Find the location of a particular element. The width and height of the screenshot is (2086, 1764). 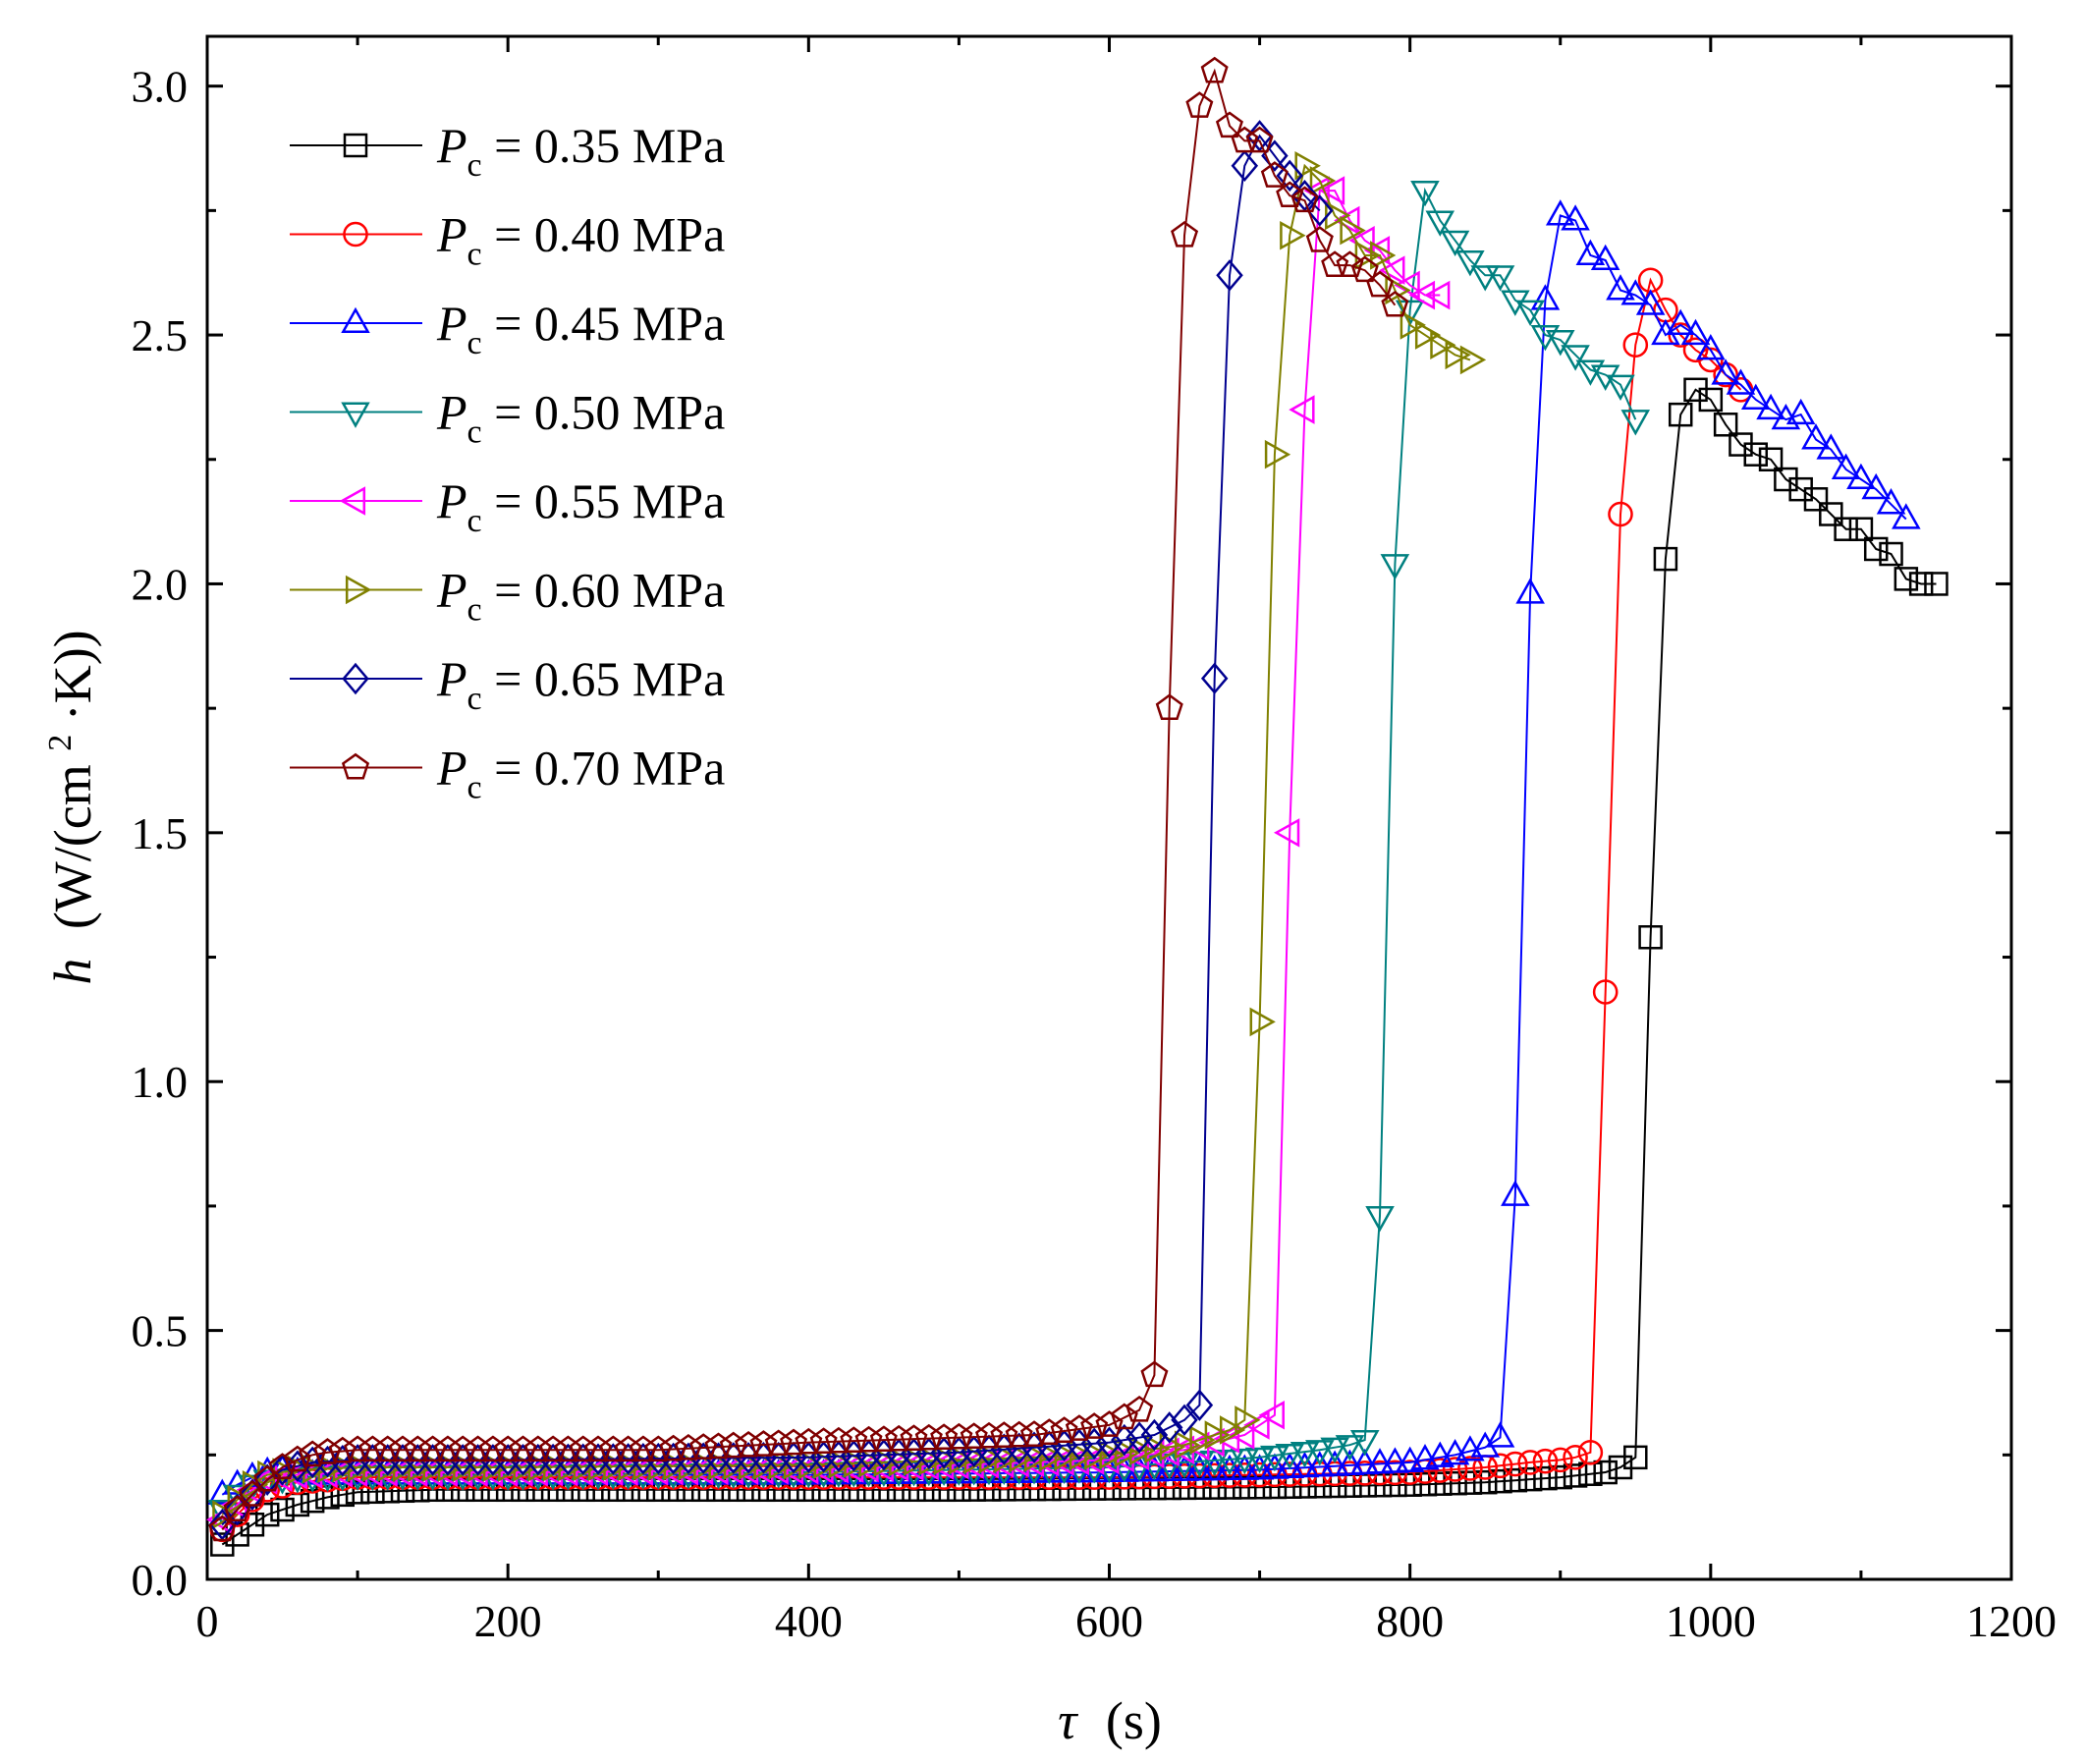

legend-entry: Pc = 0.60 MPa is located at coordinates (507, 596).